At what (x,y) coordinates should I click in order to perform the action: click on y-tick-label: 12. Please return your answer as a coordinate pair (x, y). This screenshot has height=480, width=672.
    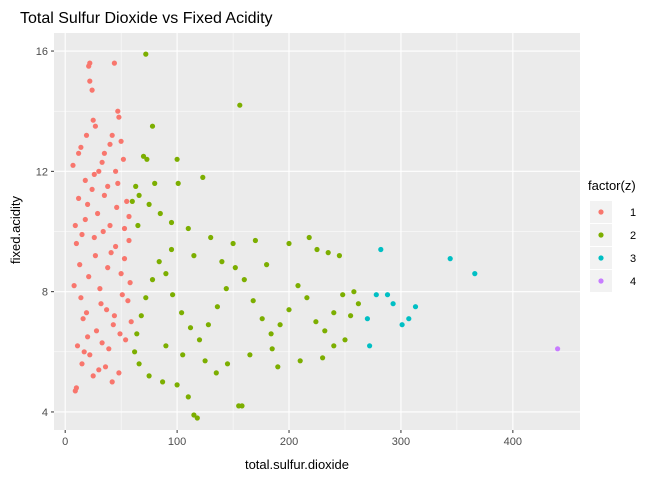
    Looking at the image, I should click on (42, 172).